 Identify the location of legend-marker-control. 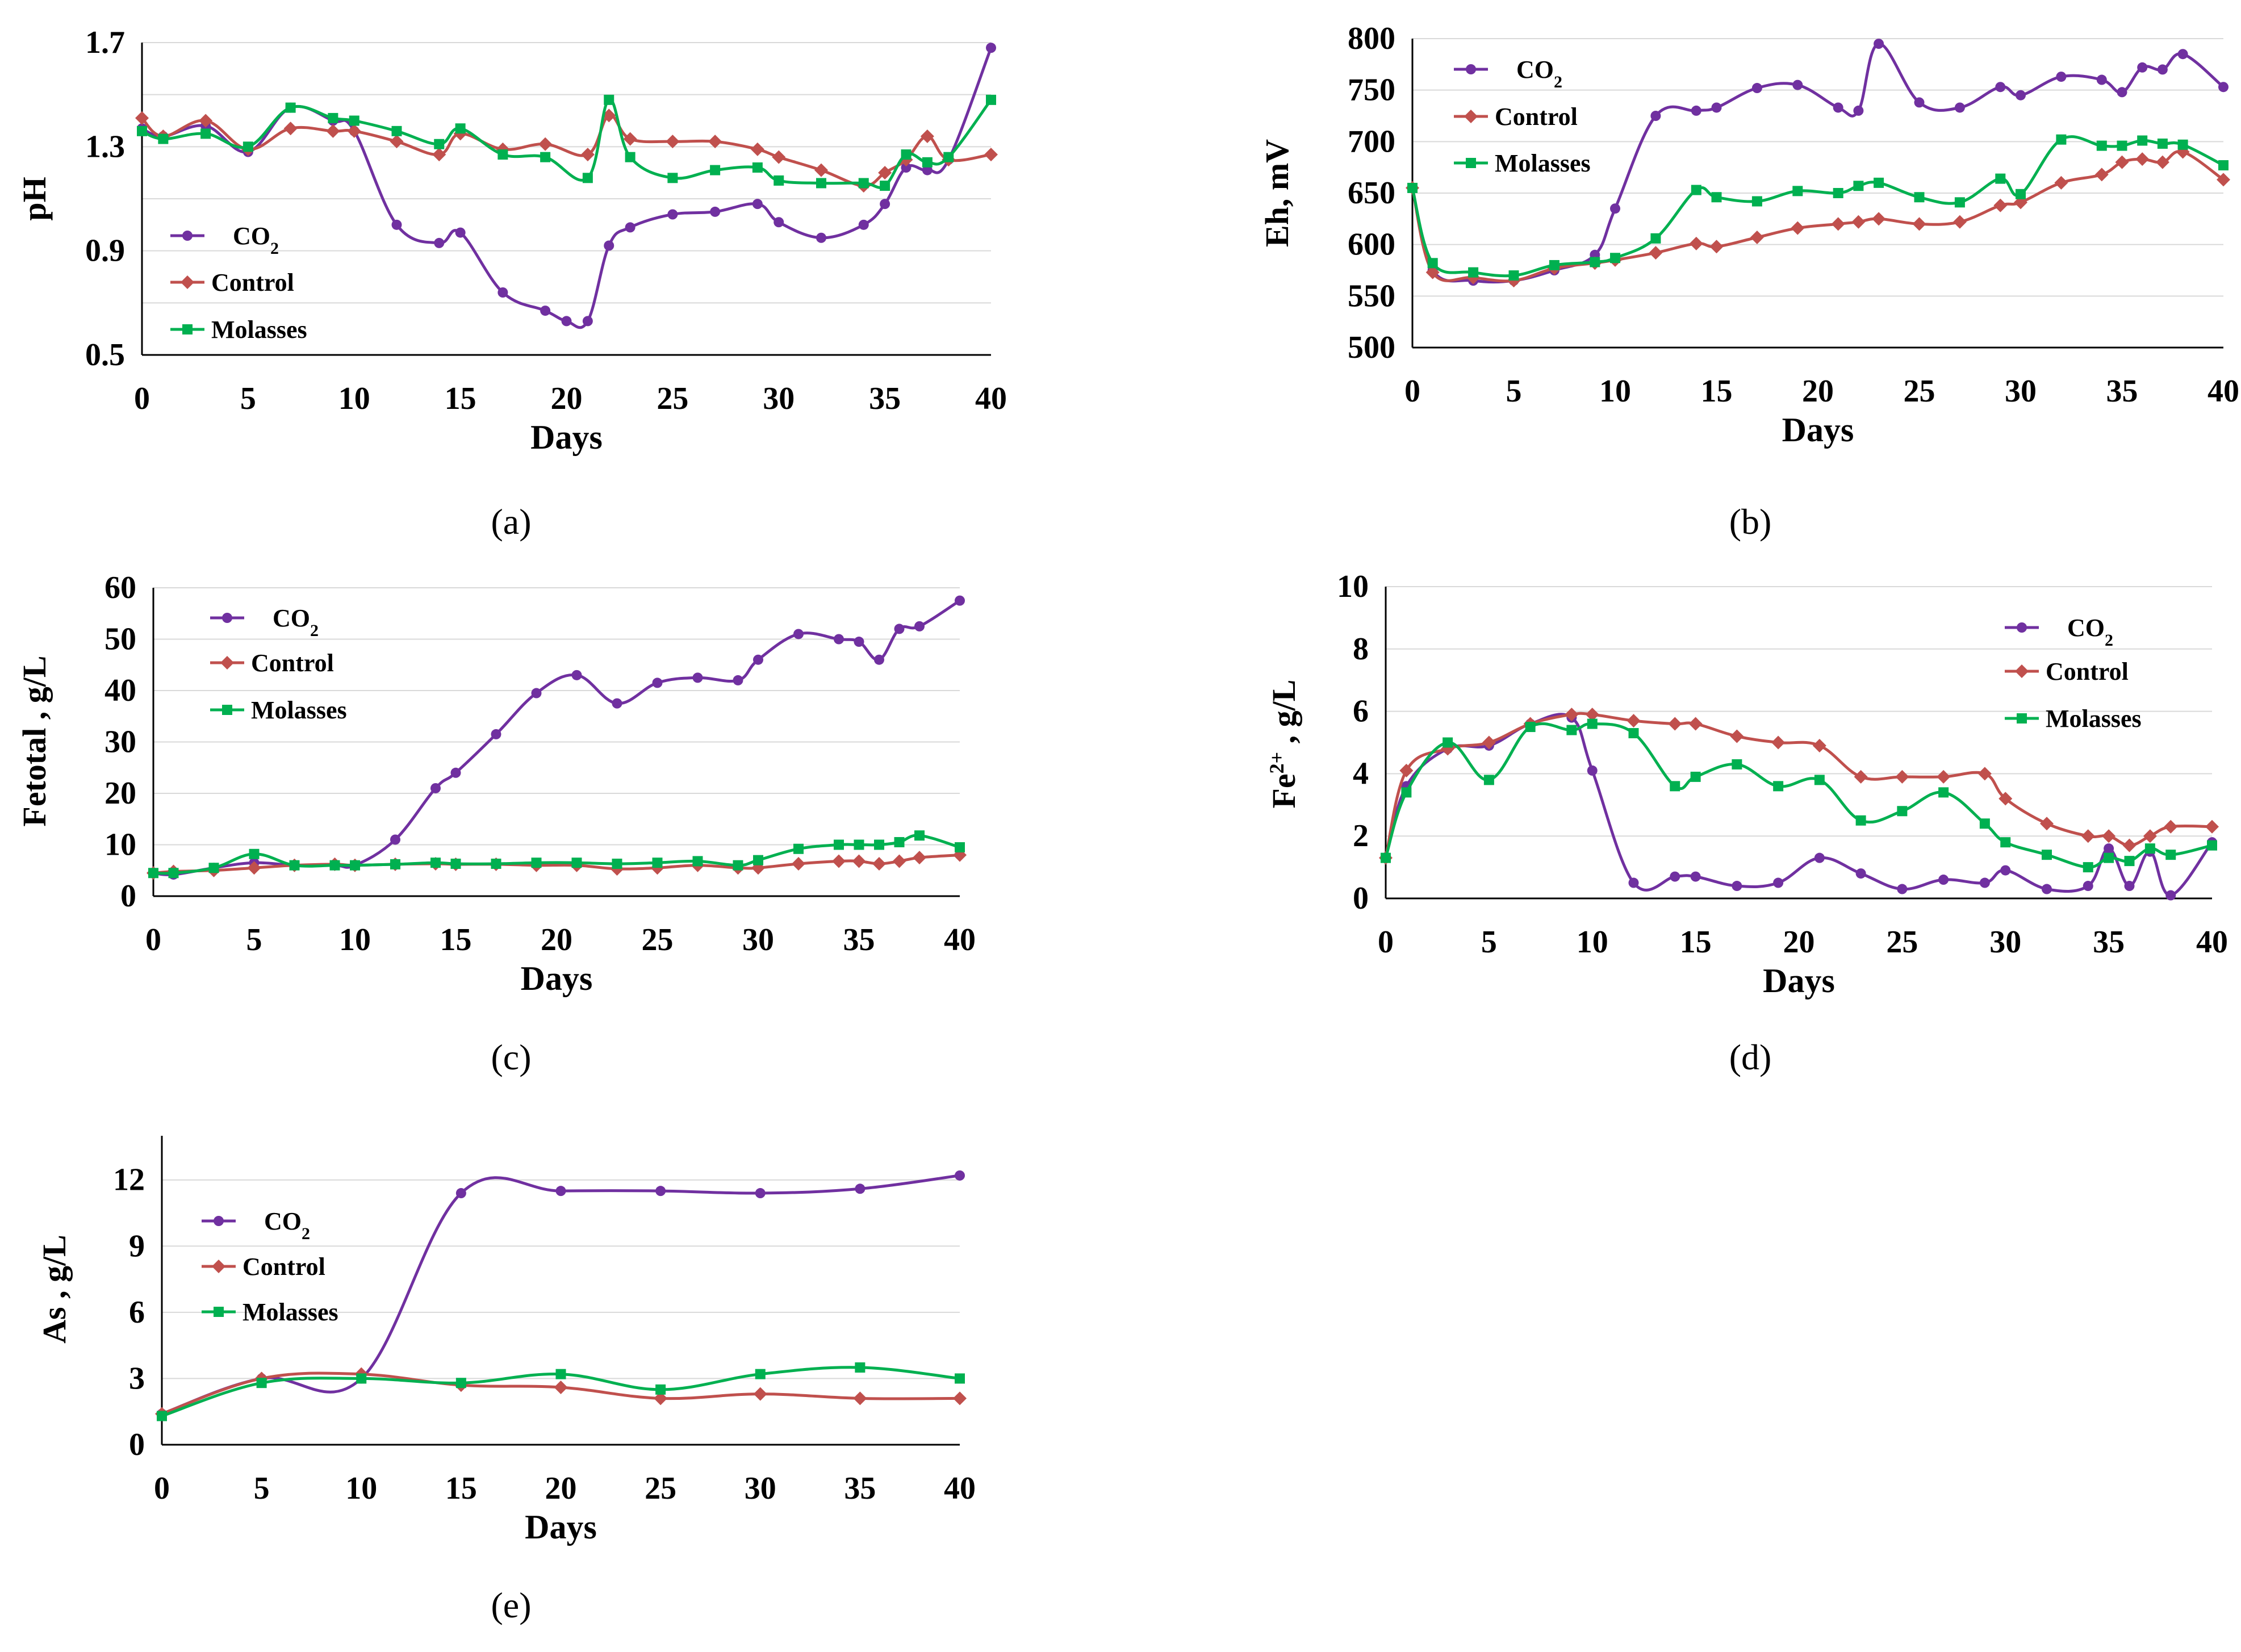
(227, 663).